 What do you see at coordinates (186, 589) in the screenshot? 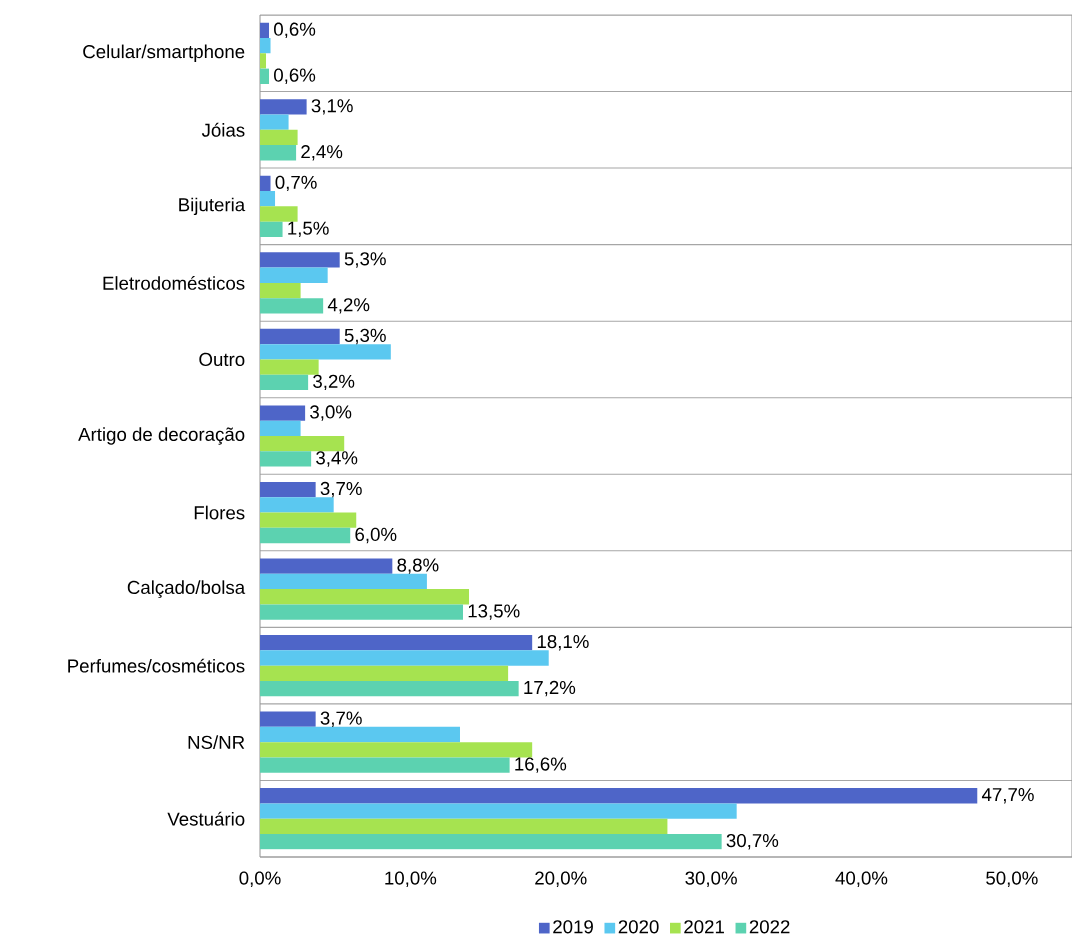
I see `y-tick-label: Calçado/bolsa` at bounding box center [186, 589].